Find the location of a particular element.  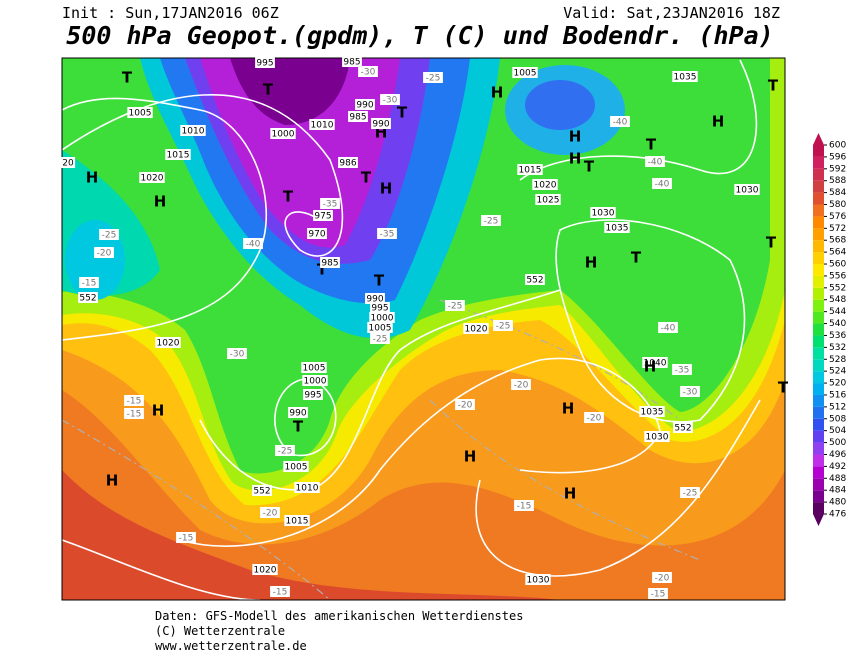

colorbar-arrow is located at coordinates (818, 520).